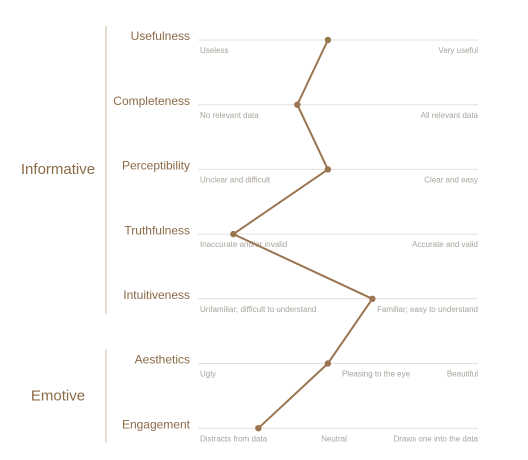  I want to click on anchor-label: No relevant data, so click(229, 115).